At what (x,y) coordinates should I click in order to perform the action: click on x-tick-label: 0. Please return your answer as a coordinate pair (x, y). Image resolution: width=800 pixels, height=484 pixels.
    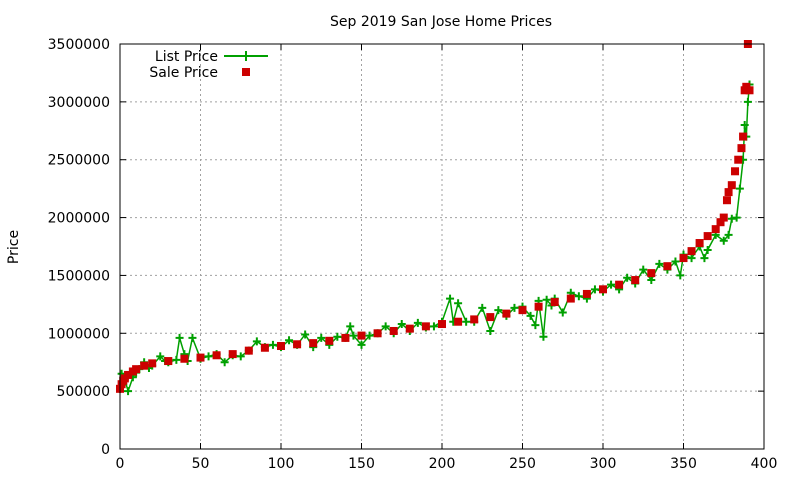
    Looking at the image, I should click on (120, 464).